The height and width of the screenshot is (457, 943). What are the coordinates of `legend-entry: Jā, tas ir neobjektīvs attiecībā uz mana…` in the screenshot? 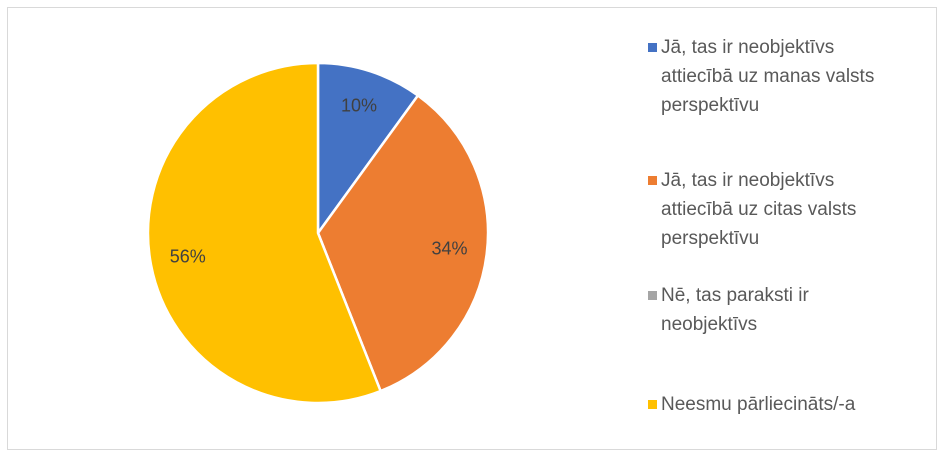 It's located at (773, 76).